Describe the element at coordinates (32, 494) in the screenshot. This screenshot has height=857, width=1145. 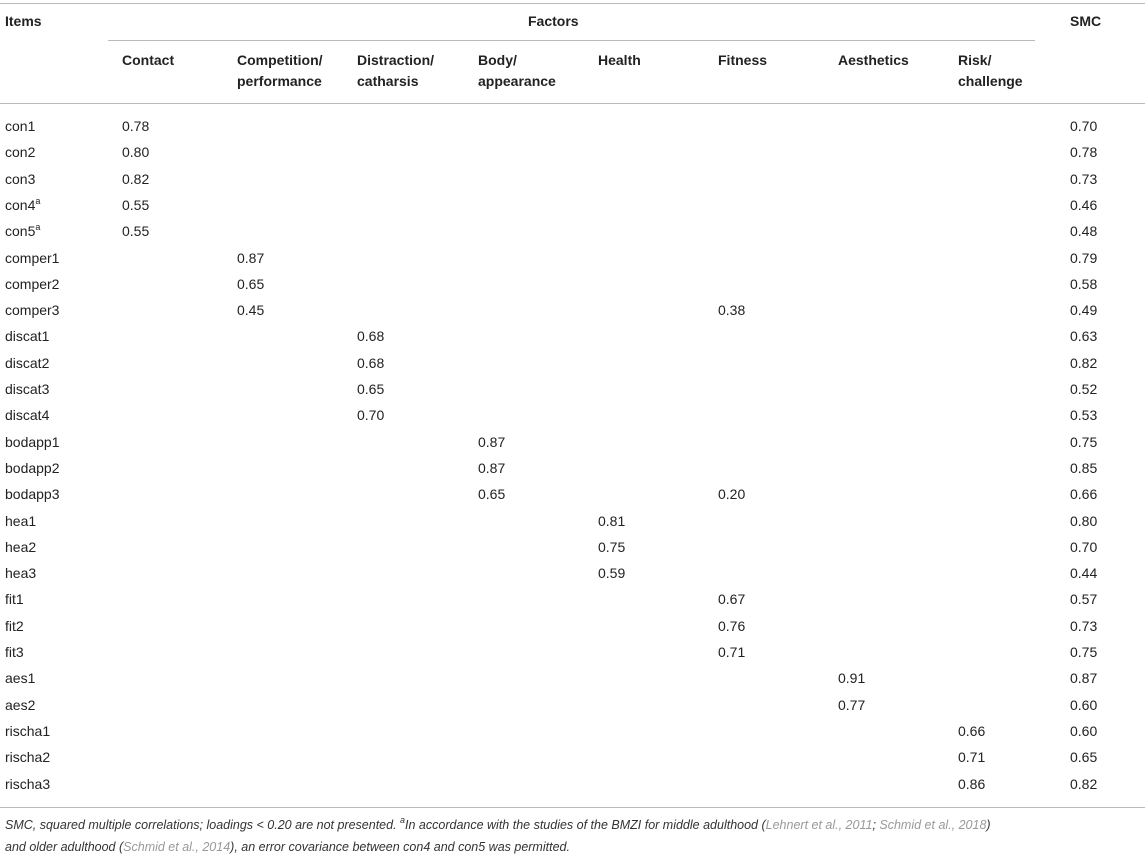
I see `item-label: bodapp3` at that location.